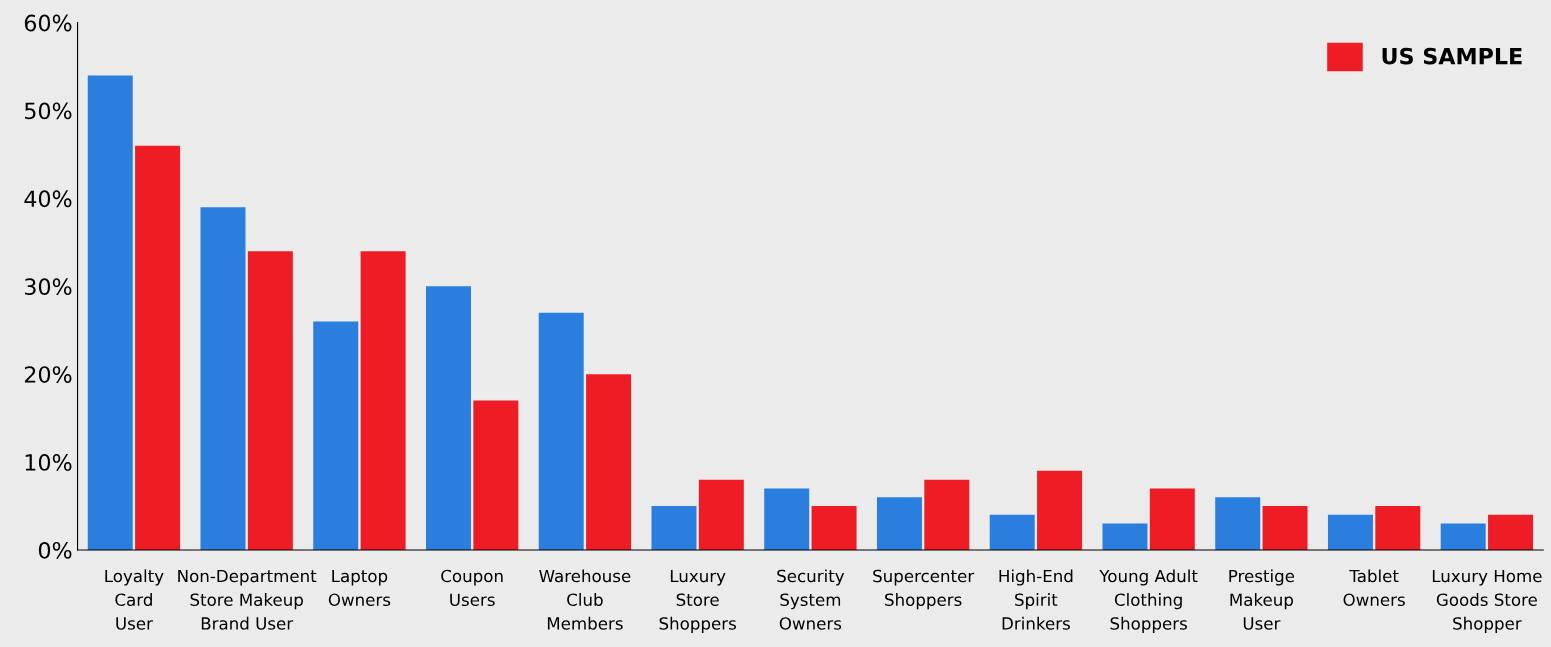  Describe the element at coordinates (55, 550) in the screenshot. I see `y-tick-label: 0%` at that location.